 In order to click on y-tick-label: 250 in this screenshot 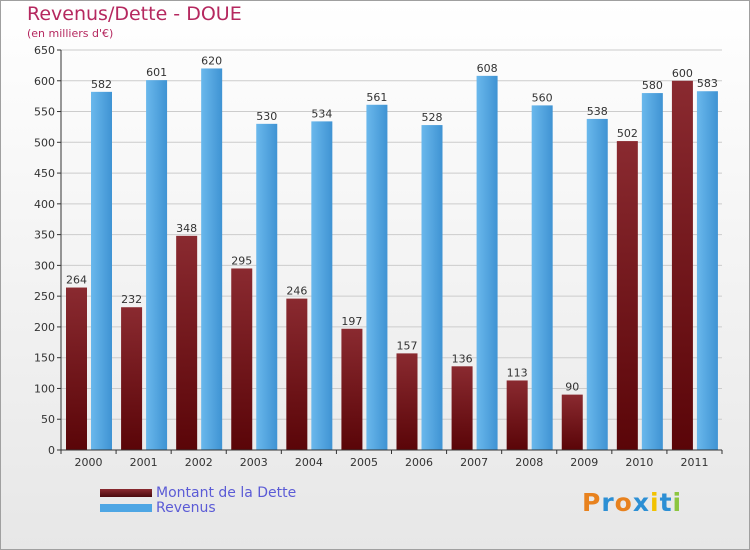, I will do `click(44, 296)`.